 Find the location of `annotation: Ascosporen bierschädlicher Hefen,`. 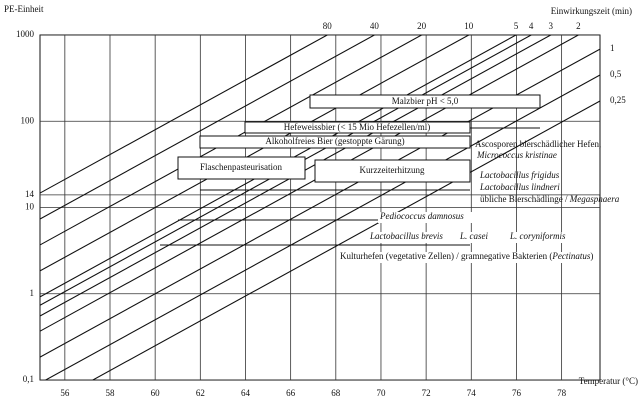

annotation: Ascosporen bierschädlicher Hefen, is located at coordinates (538, 144).